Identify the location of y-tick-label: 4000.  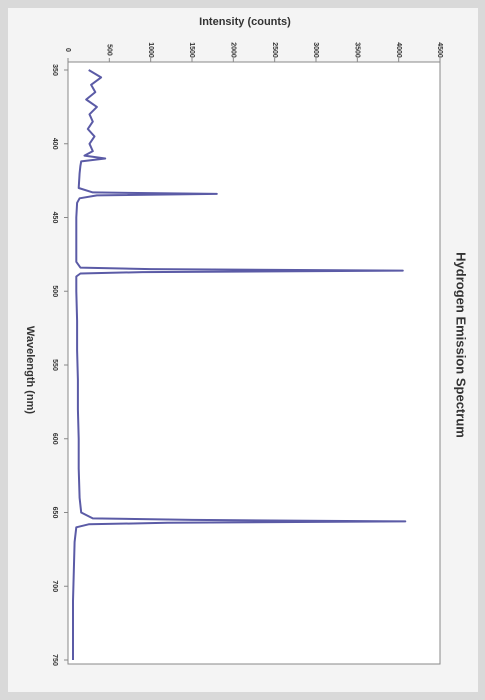
(398, 50).